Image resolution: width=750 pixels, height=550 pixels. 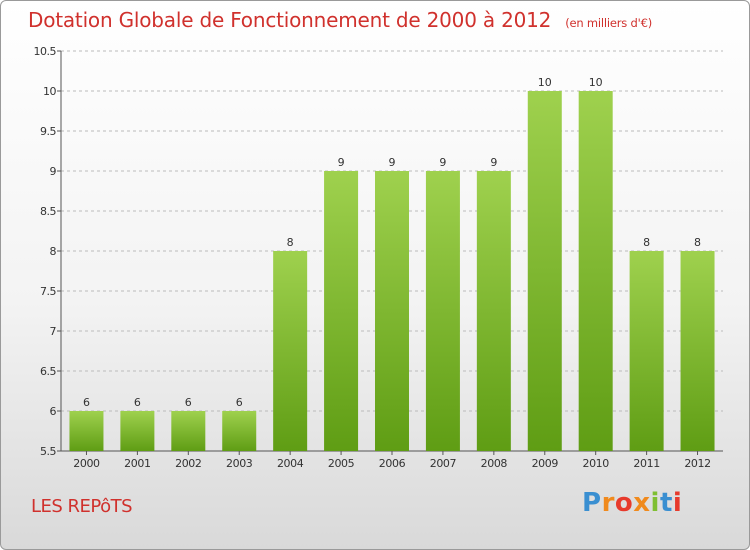 What do you see at coordinates (697, 463) in the screenshot?
I see `x-tick-label: 2012` at bounding box center [697, 463].